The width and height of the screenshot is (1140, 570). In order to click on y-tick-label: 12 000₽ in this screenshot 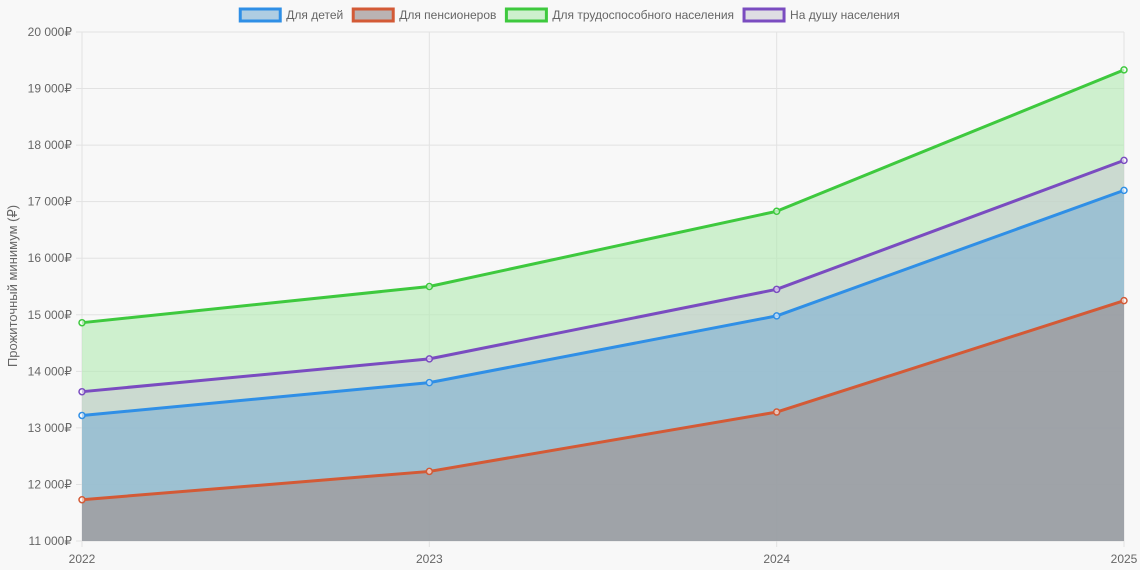, I will do `click(50, 484)`.